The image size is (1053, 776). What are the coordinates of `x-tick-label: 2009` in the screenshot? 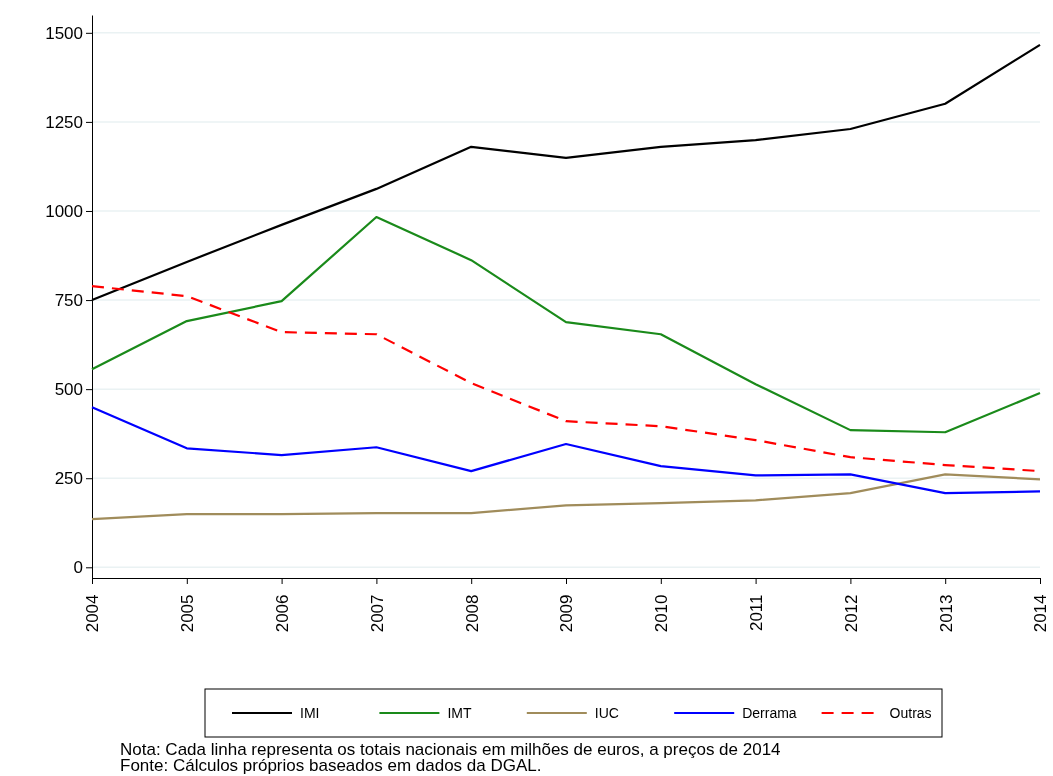 It's located at (567, 613).